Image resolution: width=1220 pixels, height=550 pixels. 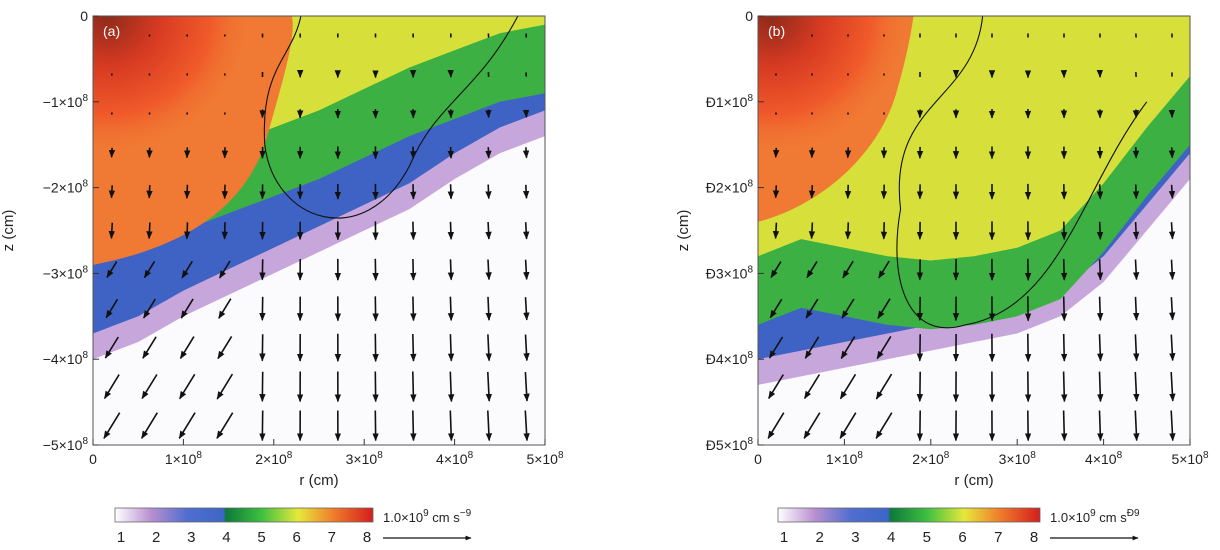 I want to click on x-axis-label: r (cm), so click(x=973, y=480).